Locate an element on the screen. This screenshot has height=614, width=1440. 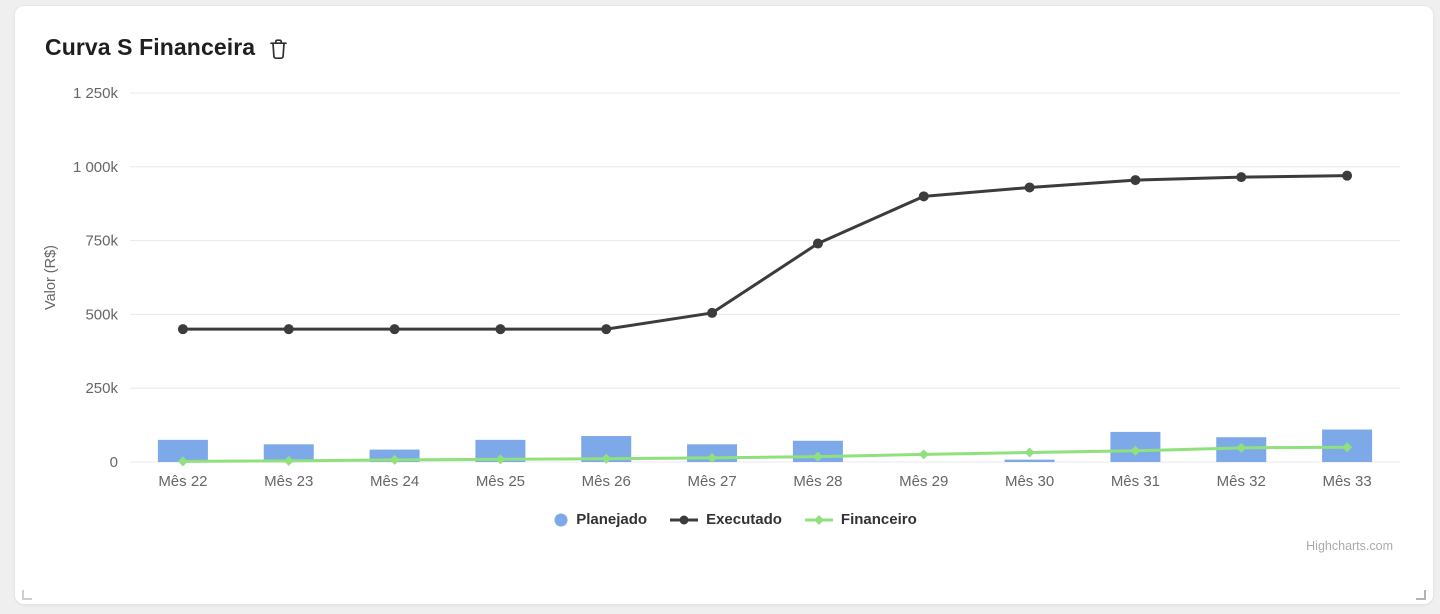
highcharts-credit-link: Highcharts.com is located at coordinates (1349, 546).